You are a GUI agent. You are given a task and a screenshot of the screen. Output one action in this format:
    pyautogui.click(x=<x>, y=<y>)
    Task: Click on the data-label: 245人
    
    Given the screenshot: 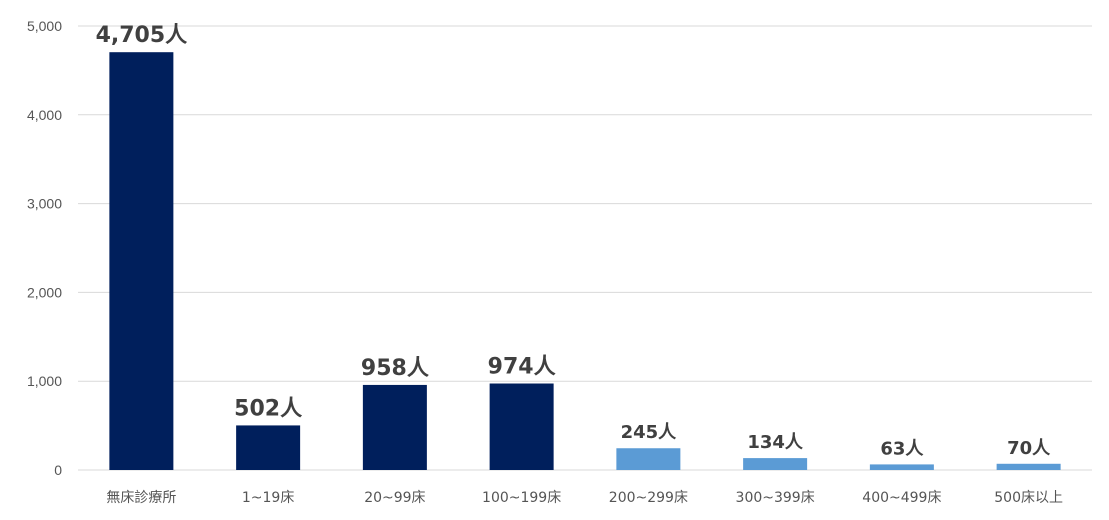 What is the action you would take?
    pyautogui.click(x=649, y=432)
    